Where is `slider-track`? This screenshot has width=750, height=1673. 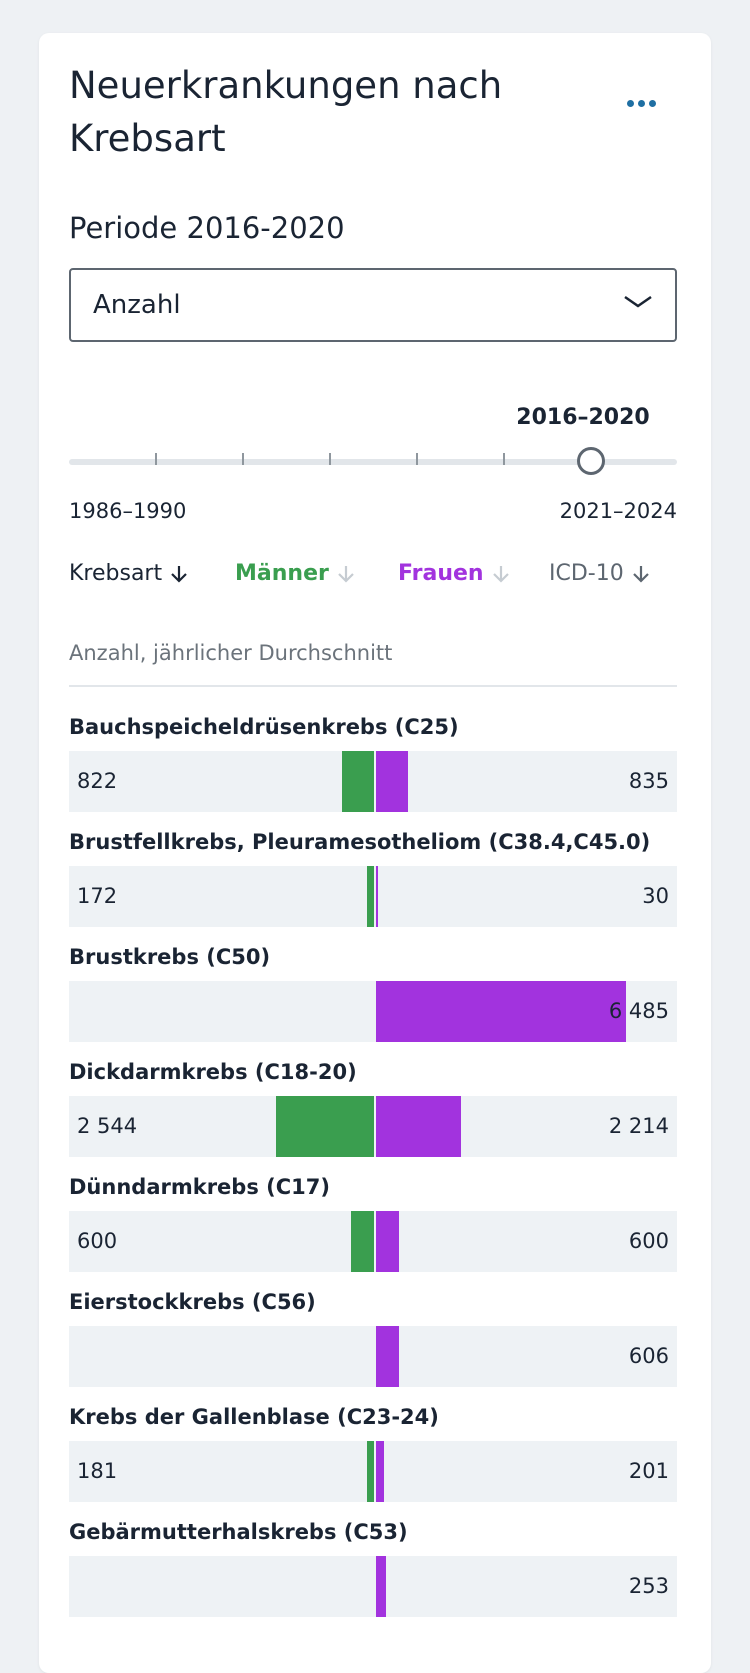 slider-track is located at coordinates (373, 462).